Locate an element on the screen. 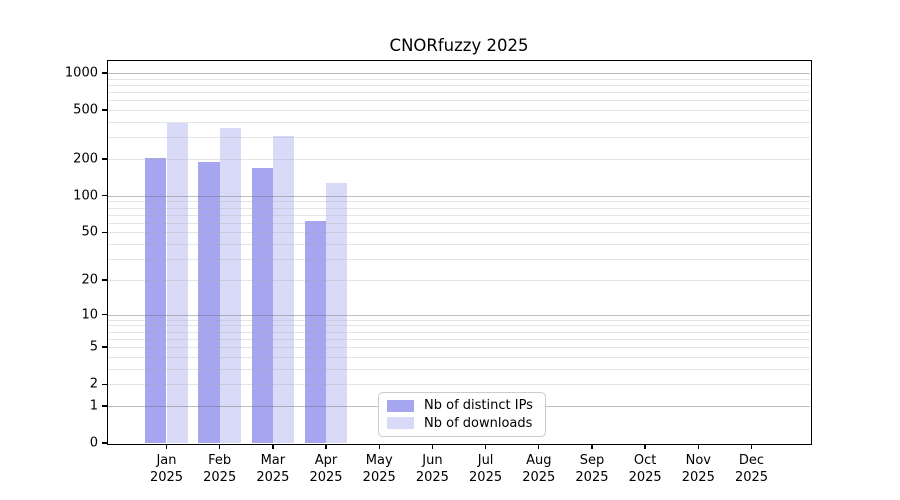 The image size is (900, 500). x-tick-label-jun: Jun 2025 is located at coordinates (432, 469).